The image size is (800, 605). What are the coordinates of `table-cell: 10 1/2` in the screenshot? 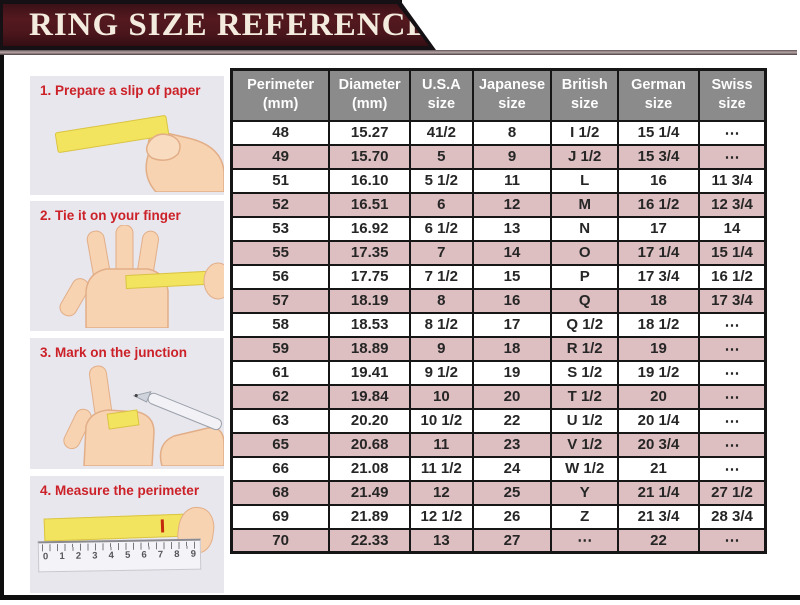 It's located at (441, 420).